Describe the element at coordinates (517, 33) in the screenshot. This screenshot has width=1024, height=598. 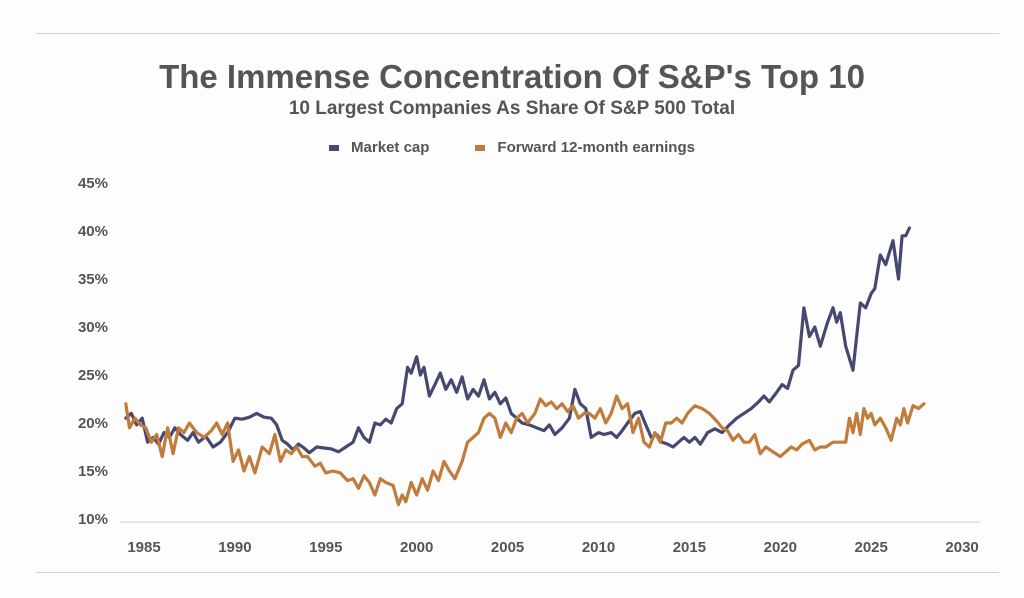
I see `top-divider` at that location.